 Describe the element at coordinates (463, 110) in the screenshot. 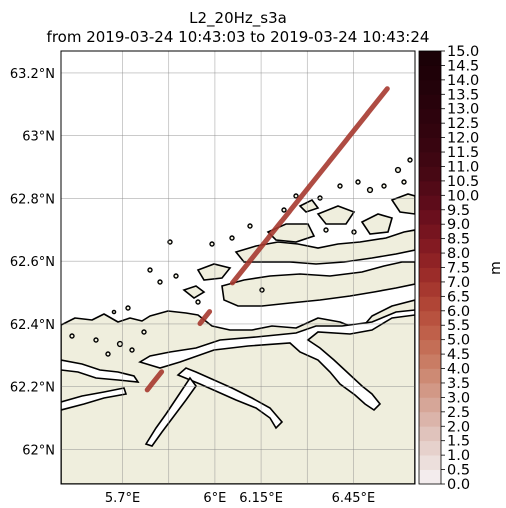

I see `colorbar-tick-label: 13.0` at that location.